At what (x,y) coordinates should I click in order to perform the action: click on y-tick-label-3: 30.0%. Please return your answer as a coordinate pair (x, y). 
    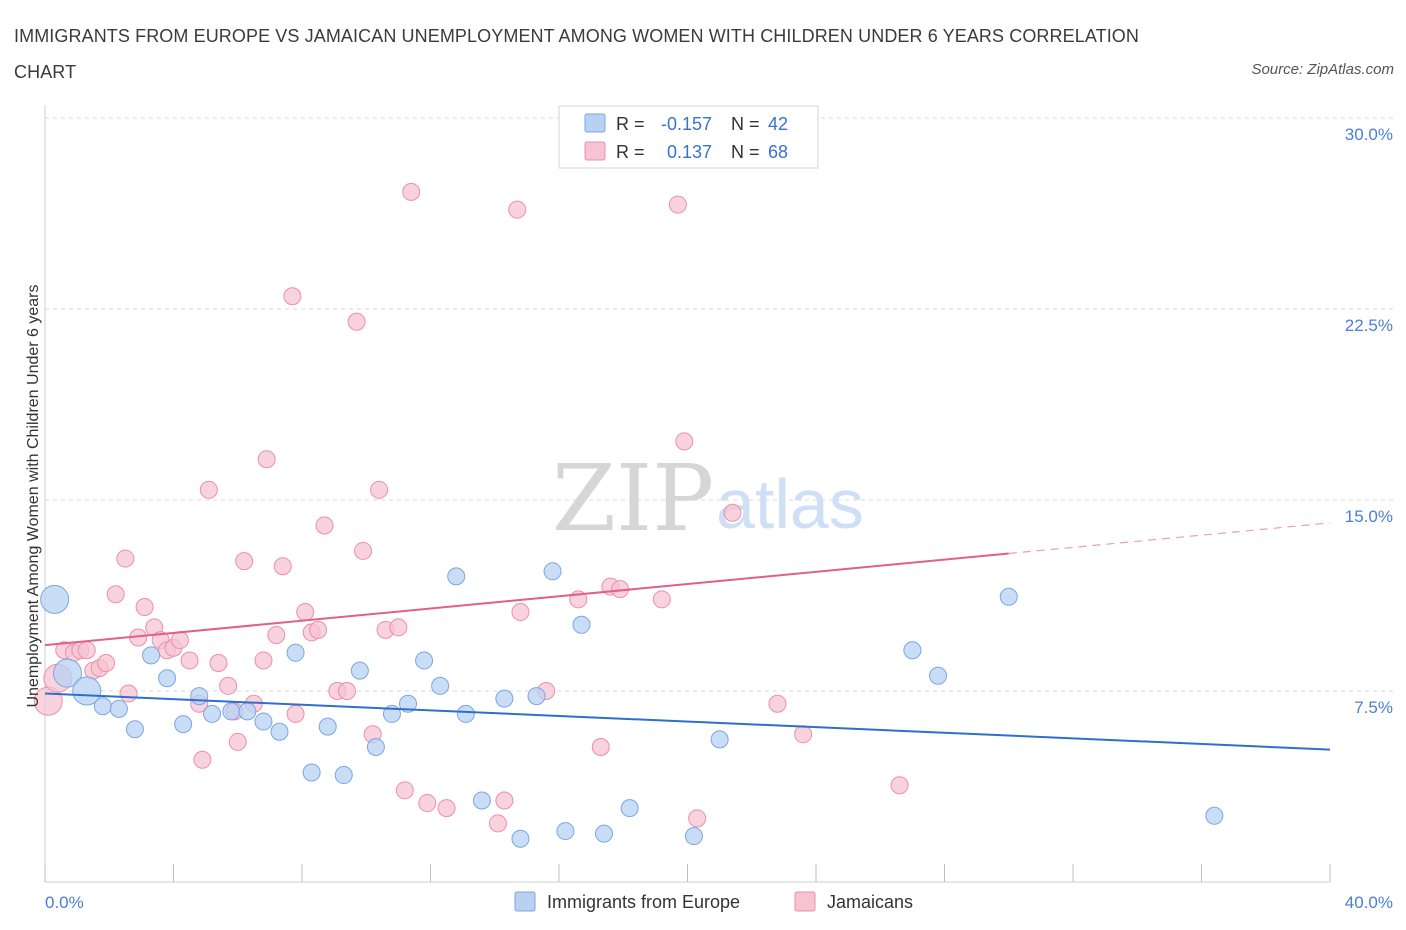
    Looking at the image, I should click on (1369, 134).